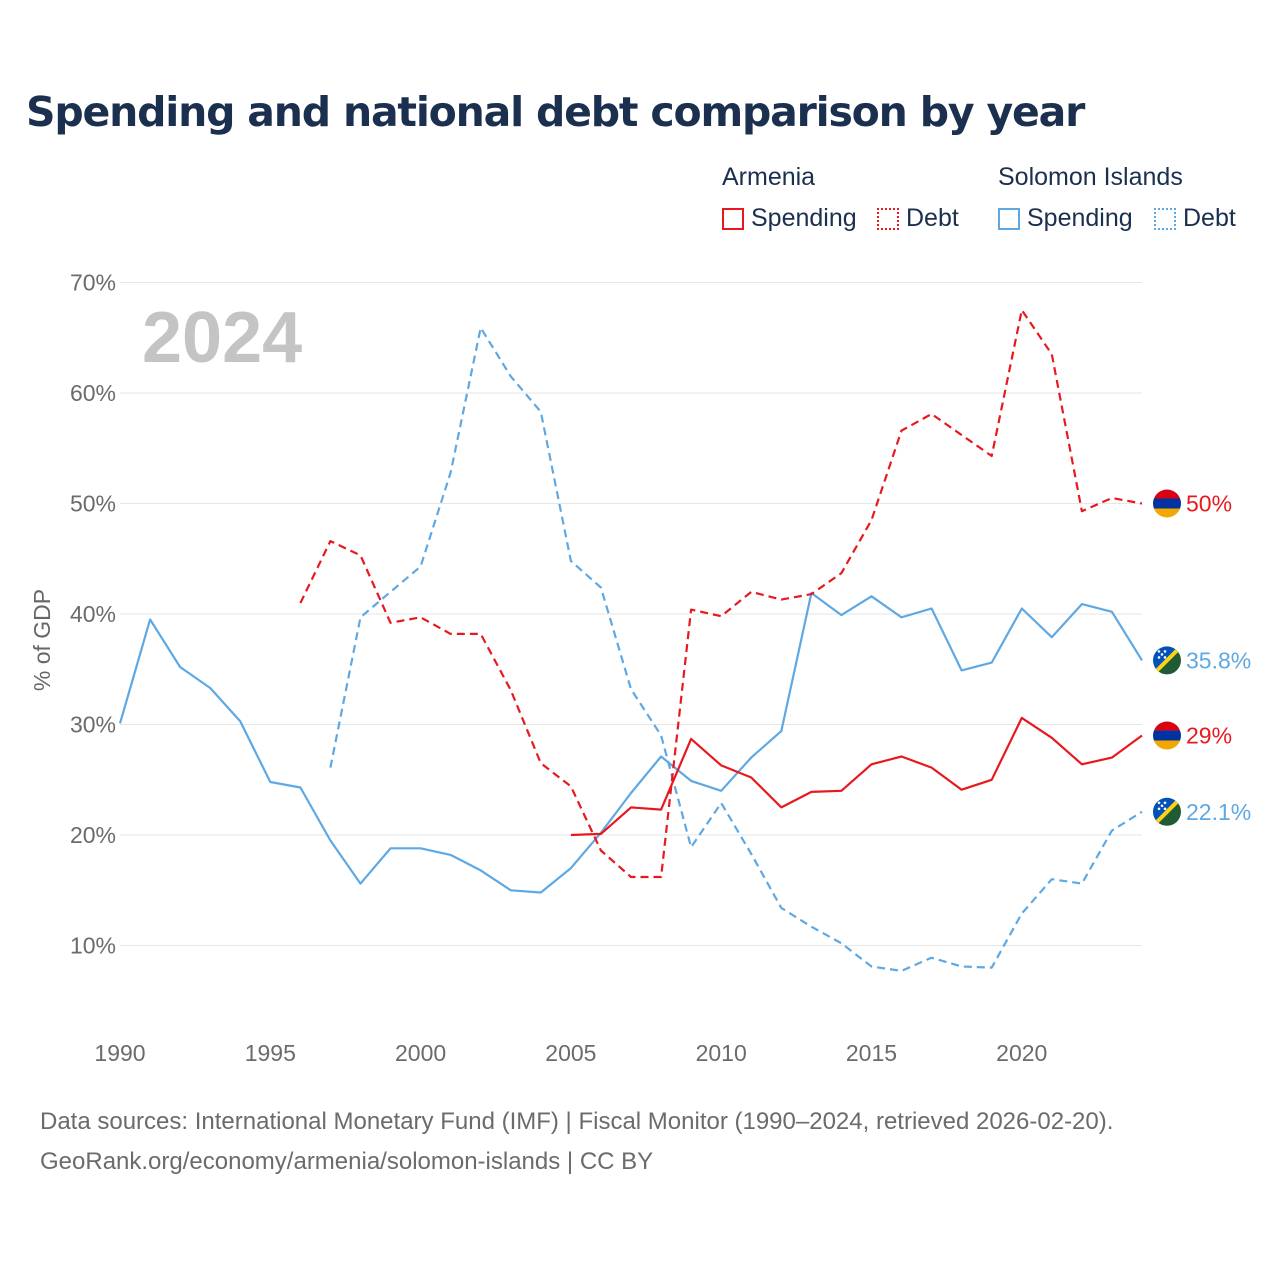 This screenshot has width=1280, height=1280. What do you see at coordinates (1218, 660) in the screenshot?
I see `series-end-label: 35.8%` at bounding box center [1218, 660].